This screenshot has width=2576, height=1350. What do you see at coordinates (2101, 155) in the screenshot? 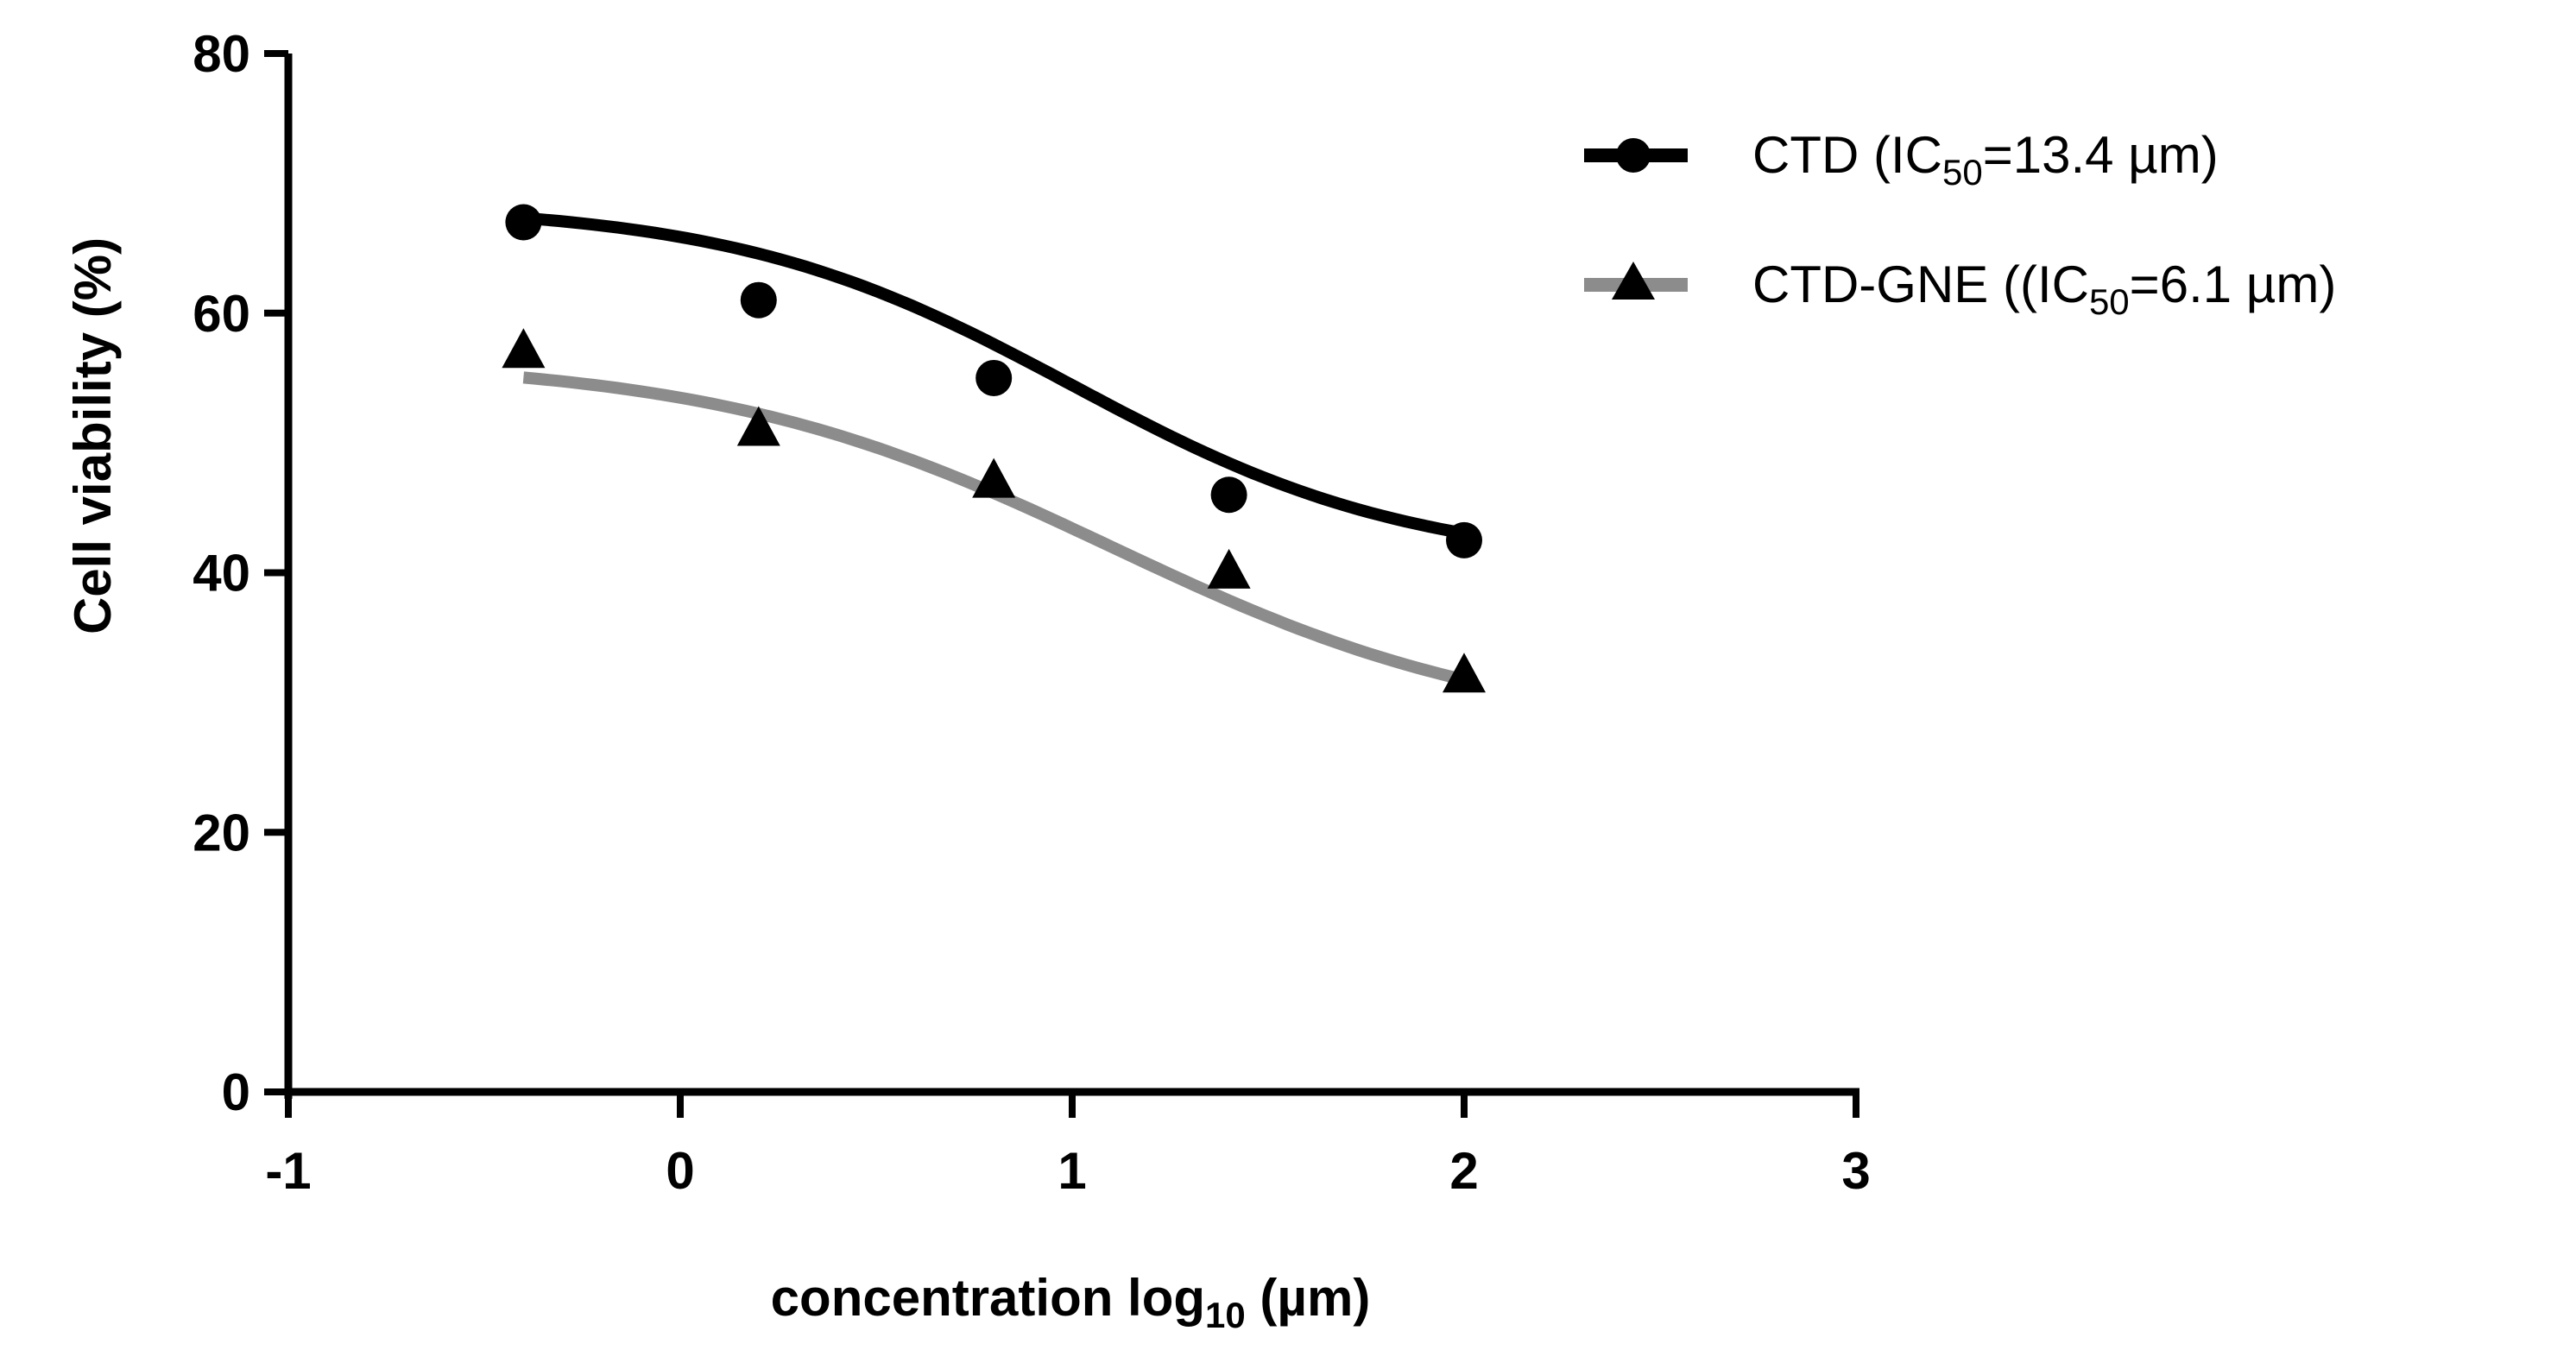
I see `legend-label-ctd-post: =13.4 µm)` at bounding box center [2101, 155].